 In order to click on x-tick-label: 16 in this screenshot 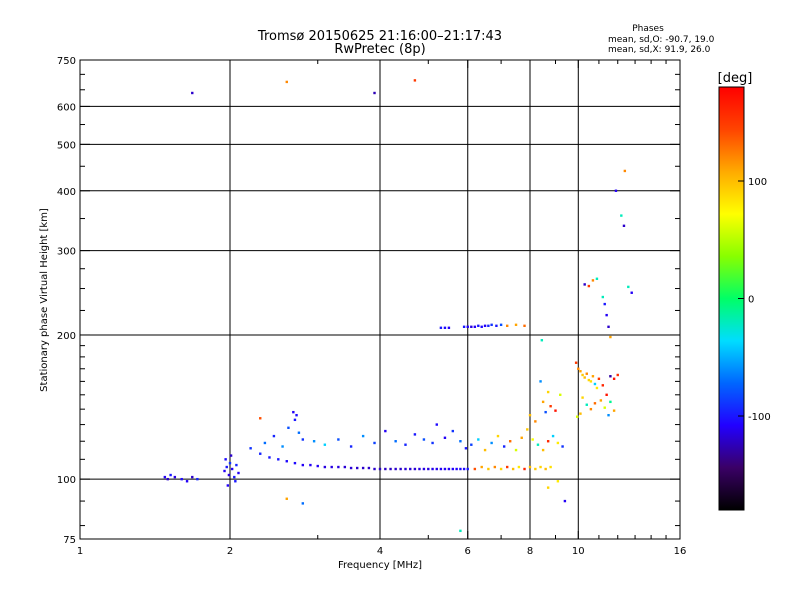, I will do `click(680, 551)`.